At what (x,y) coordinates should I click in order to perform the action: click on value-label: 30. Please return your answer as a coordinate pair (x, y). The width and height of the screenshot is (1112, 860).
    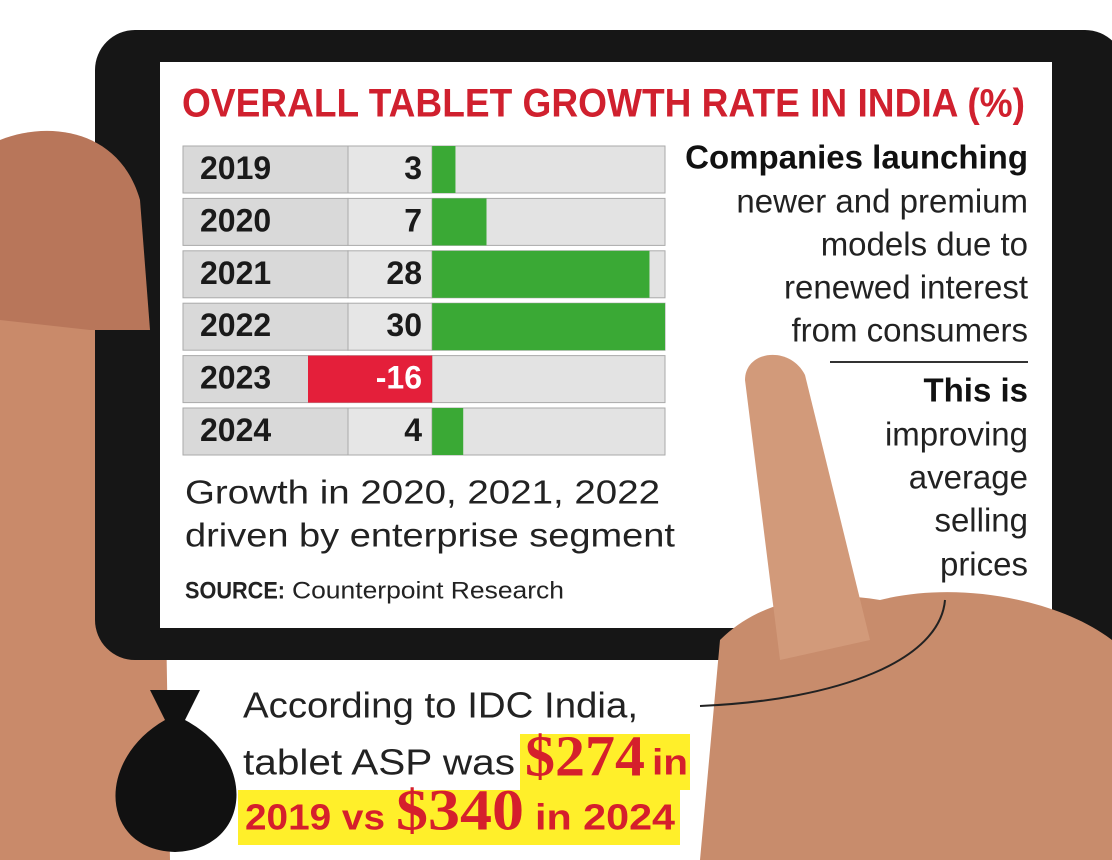
    Looking at the image, I should click on (404, 325).